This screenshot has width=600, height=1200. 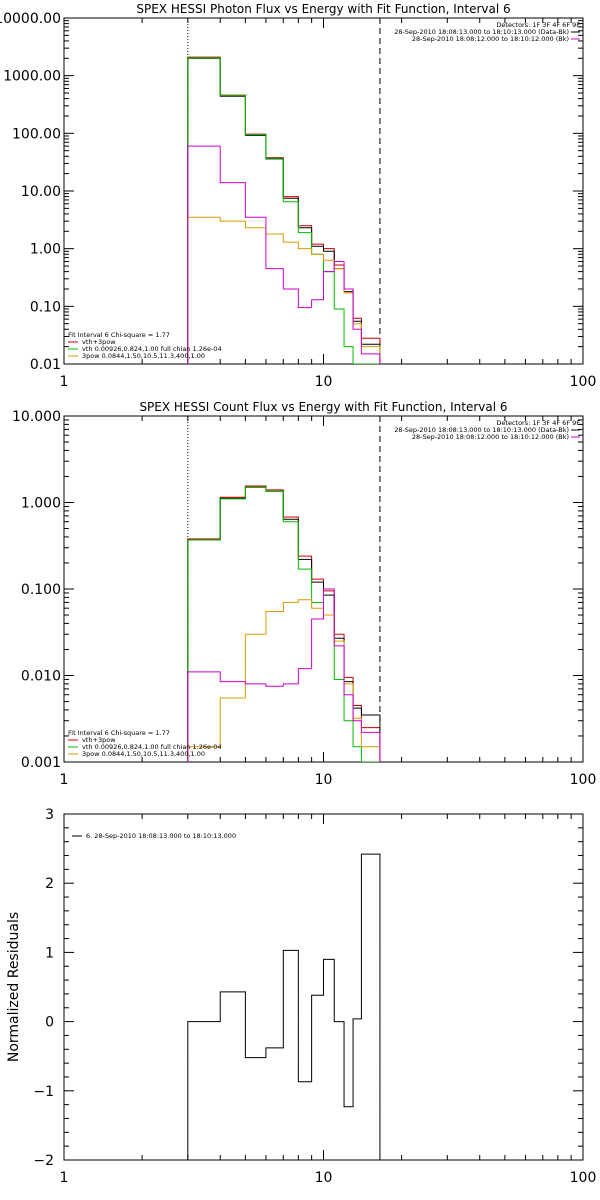 What do you see at coordinates (32, 77) in the screenshot?
I see `y-tick-label: 1000.00` at bounding box center [32, 77].